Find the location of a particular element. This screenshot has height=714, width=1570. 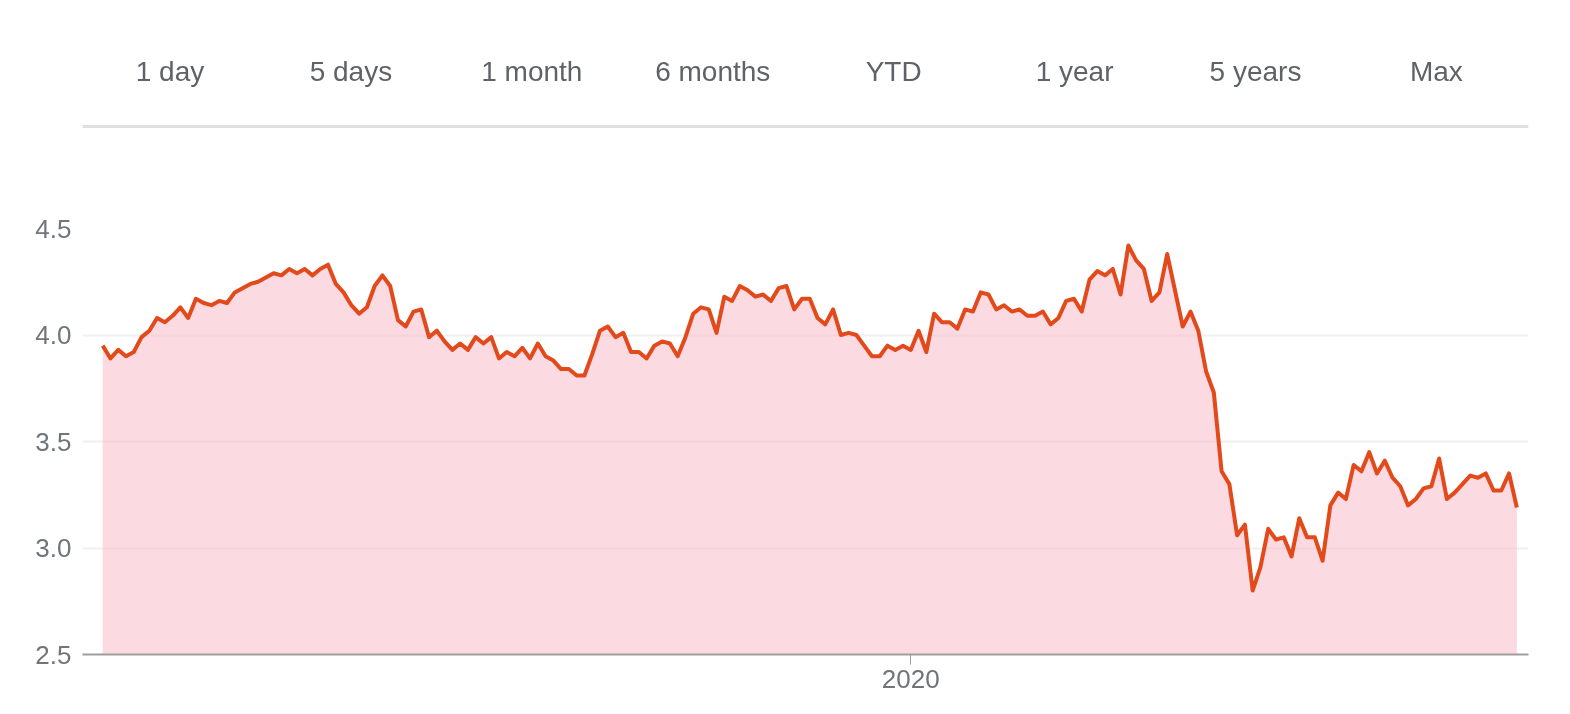

y-tick-label: 3.0 is located at coordinates (53, 548).